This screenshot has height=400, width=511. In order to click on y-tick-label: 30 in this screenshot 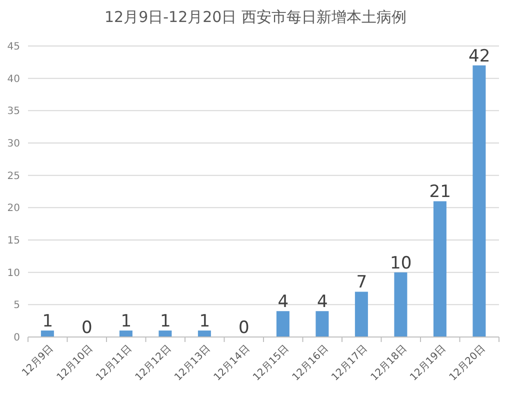, I will do `click(13, 144)`.